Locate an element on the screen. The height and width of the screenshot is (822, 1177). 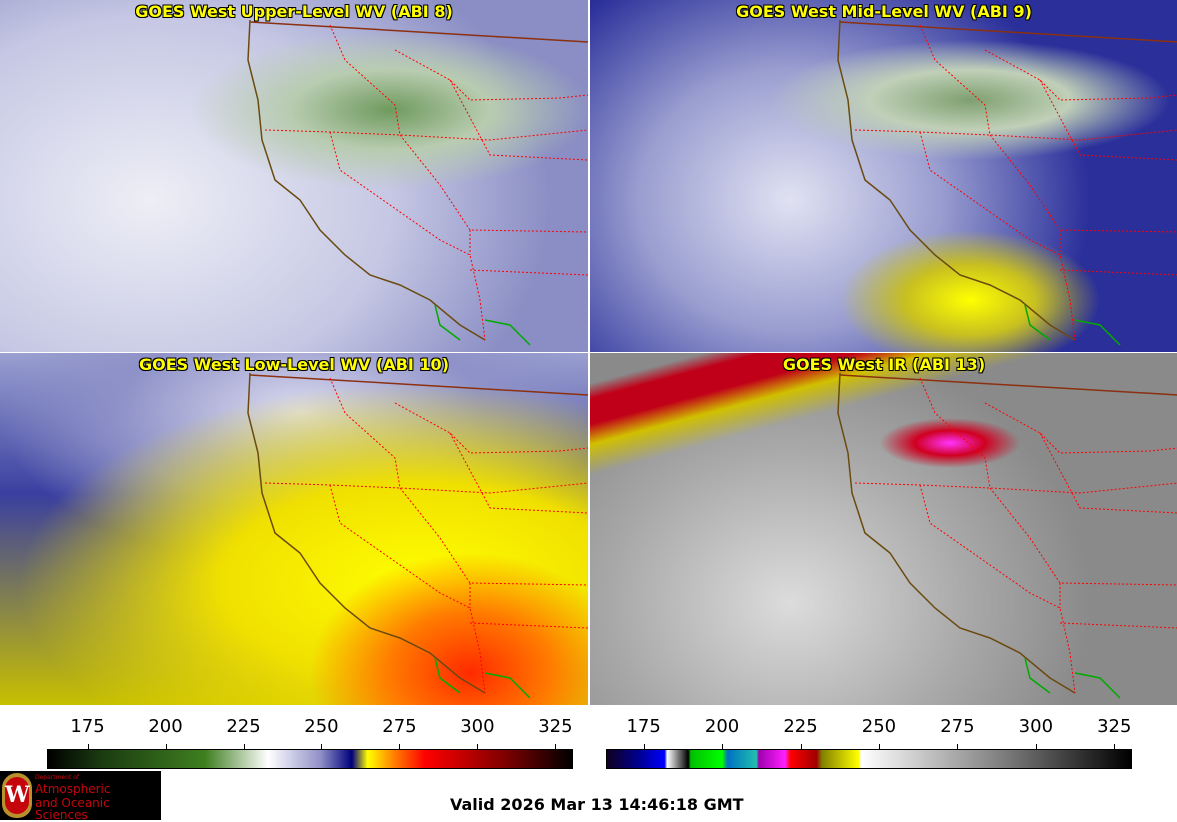
colorbar-wv is located at coordinates (310, 759).